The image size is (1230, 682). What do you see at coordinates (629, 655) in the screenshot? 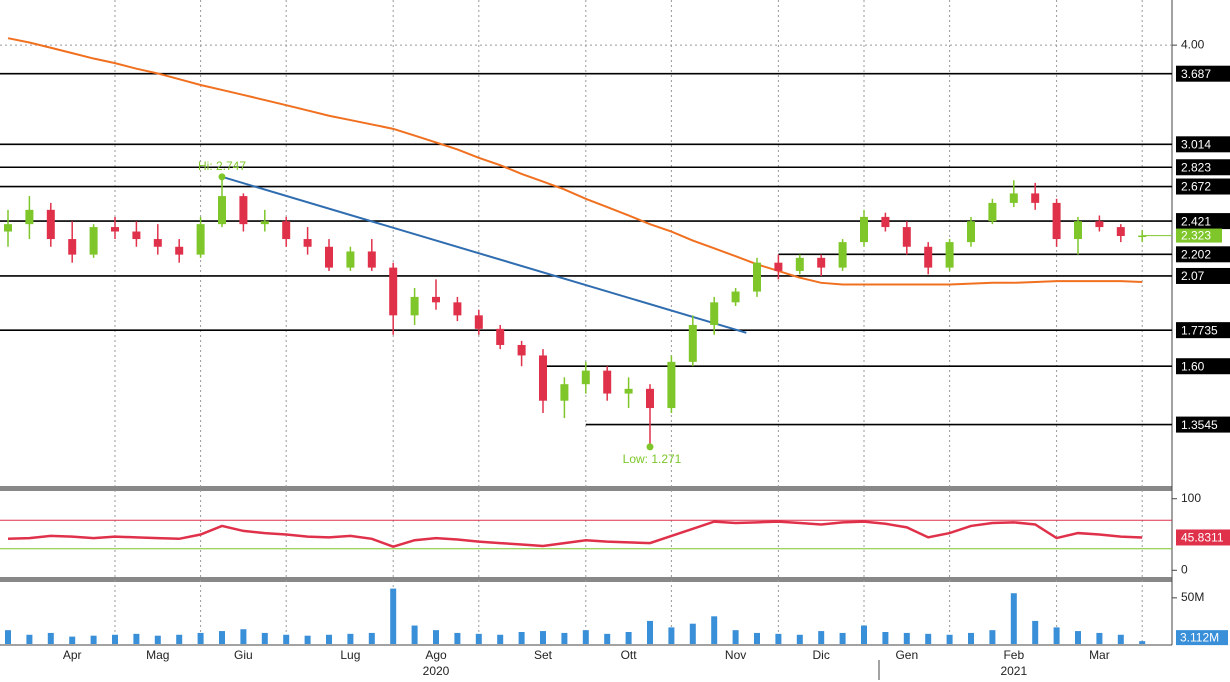
I see `x-tick-label: Ott` at bounding box center [629, 655].